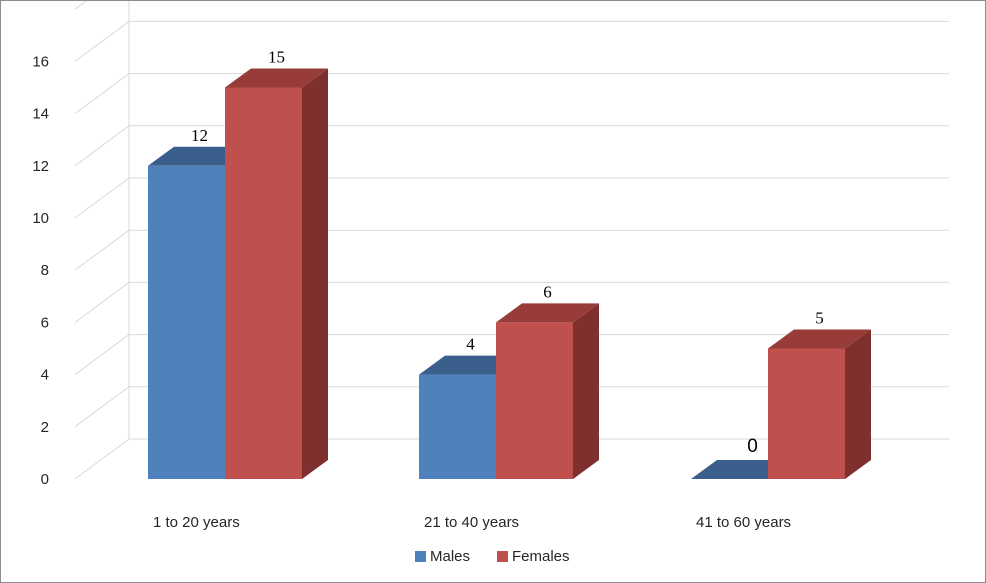  What do you see at coordinates (752, 446) in the screenshot?
I see `data-label: 0` at bounding box center [752, 446].